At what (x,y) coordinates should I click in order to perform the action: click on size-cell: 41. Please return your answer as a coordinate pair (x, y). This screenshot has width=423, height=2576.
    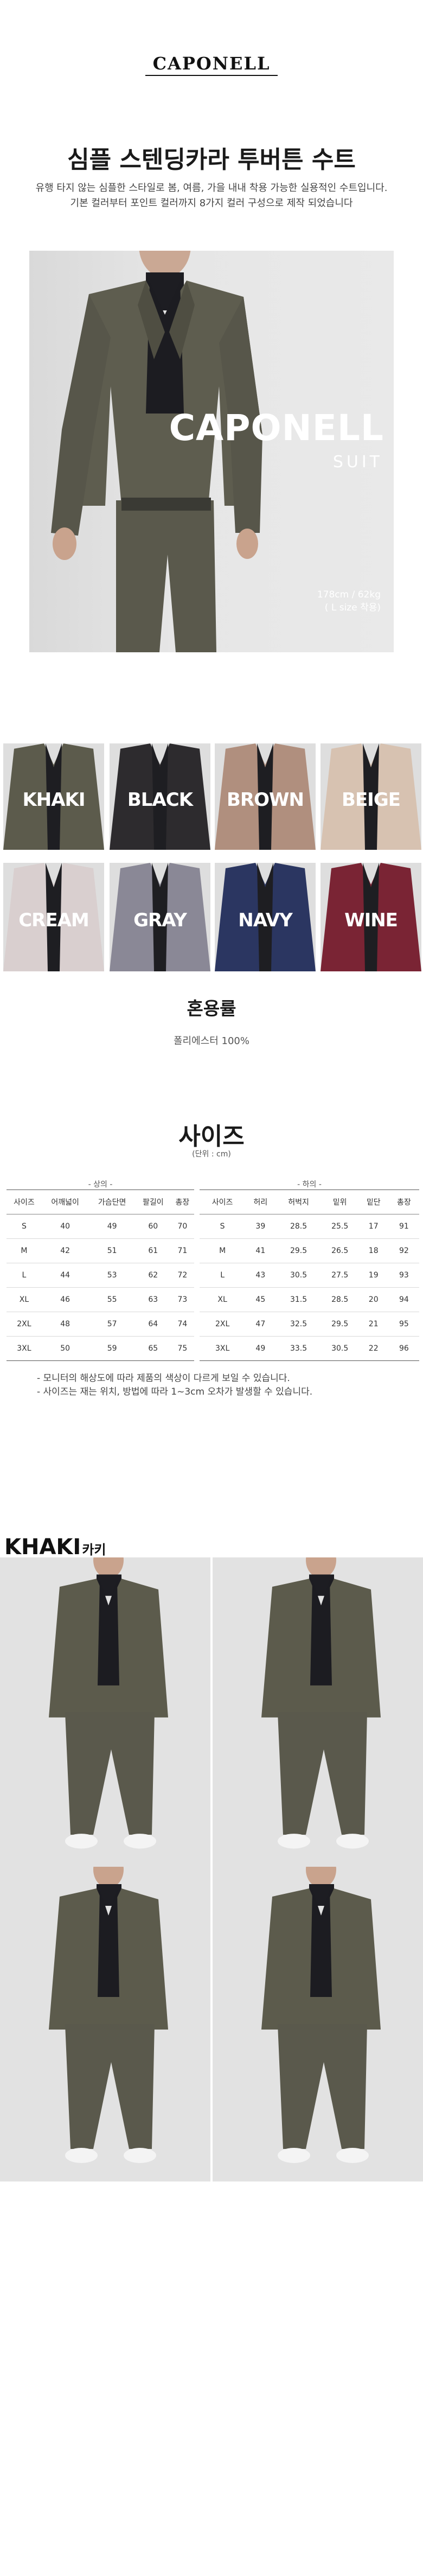
    Looking at the image, I should click on (260, 1250).